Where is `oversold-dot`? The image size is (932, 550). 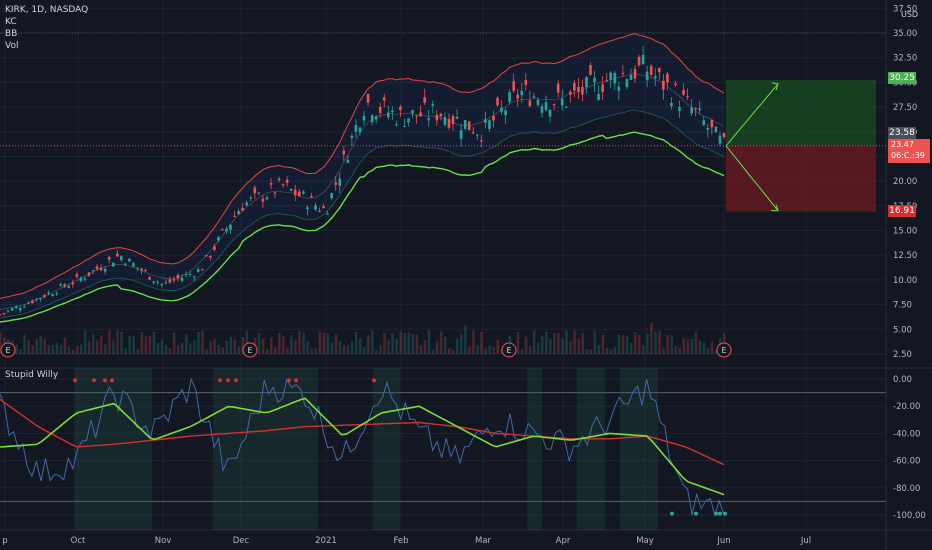
oversold-dot is located at coordinates (672, 513).